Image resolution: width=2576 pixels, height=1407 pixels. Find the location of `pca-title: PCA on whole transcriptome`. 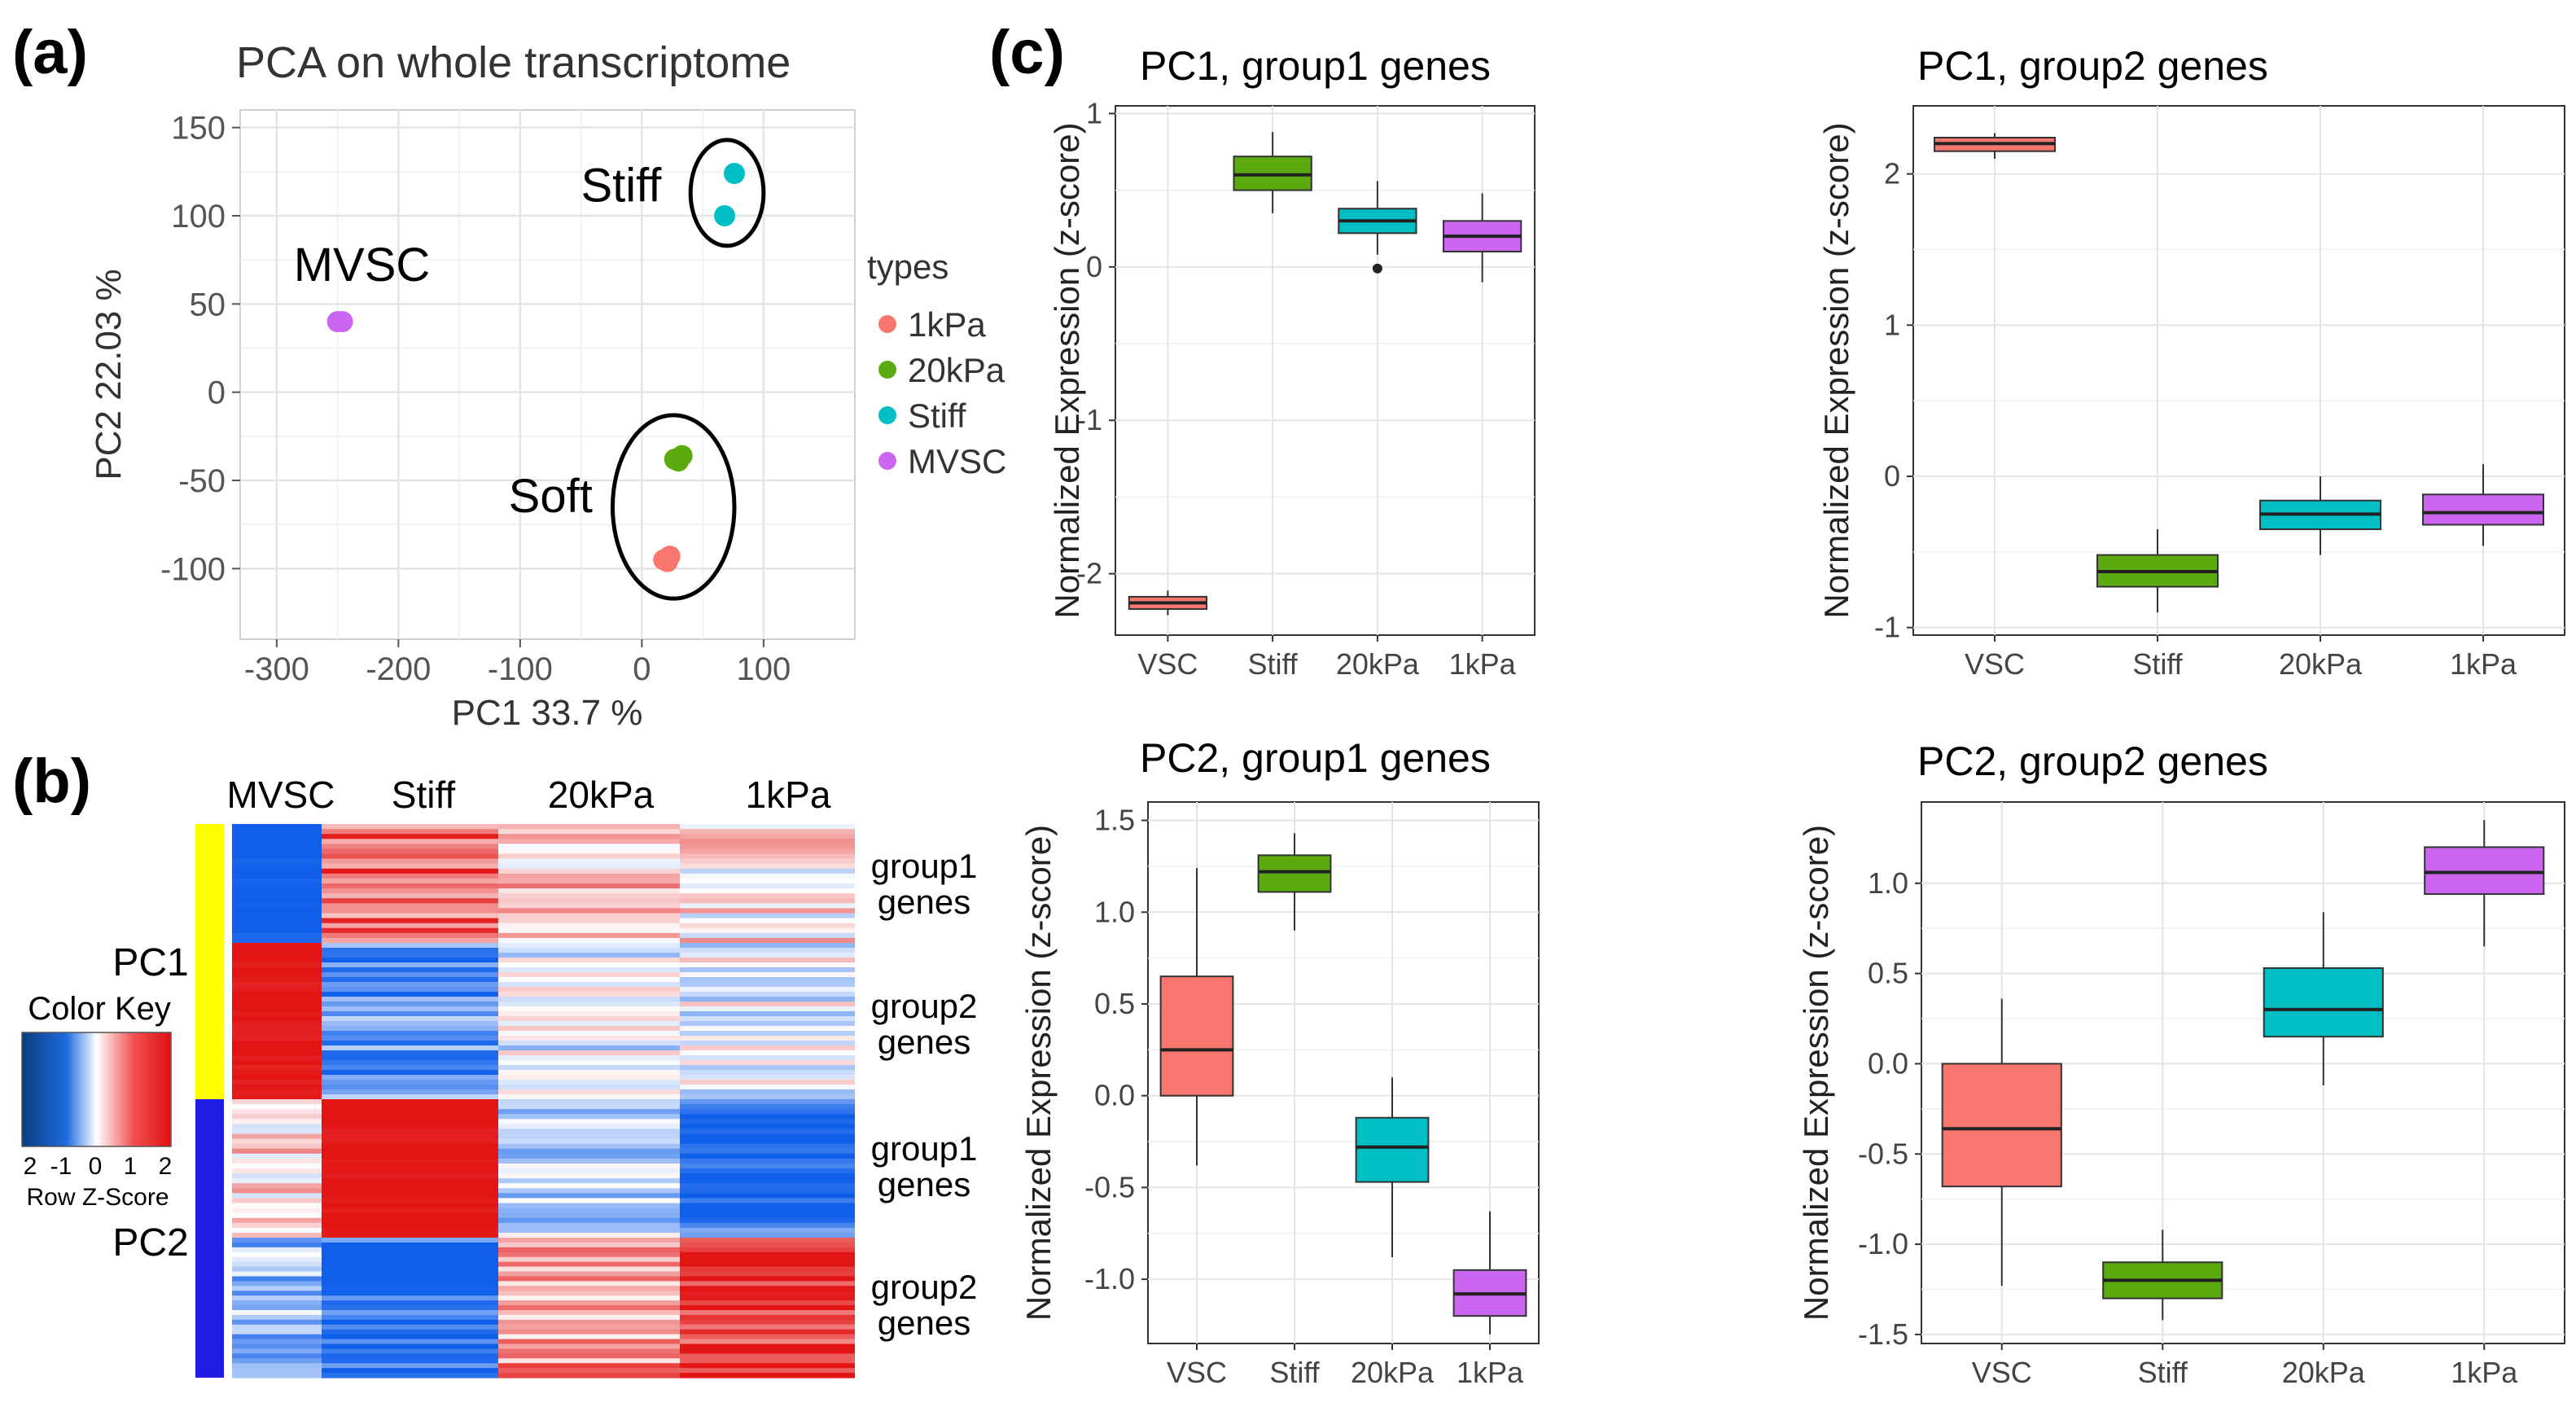

pca-title: PCA on whole transcriptome is located at coordinates (513, 63).